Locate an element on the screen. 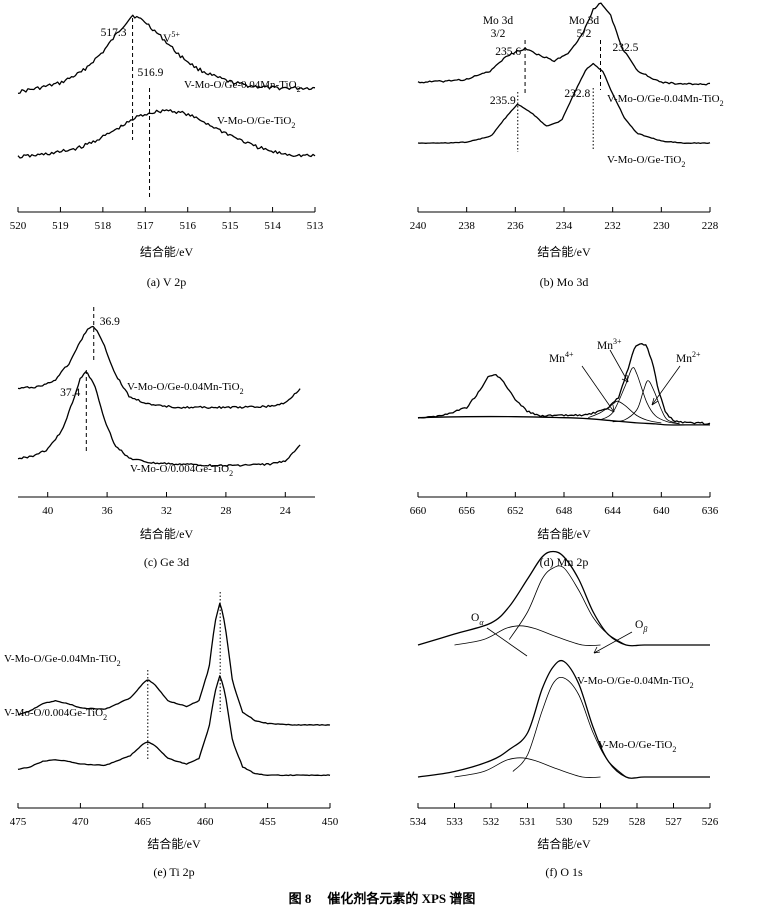 The width and height of the screenshot is (764, 916). x-tick-label: 527 is located at coordinates (673, 822).